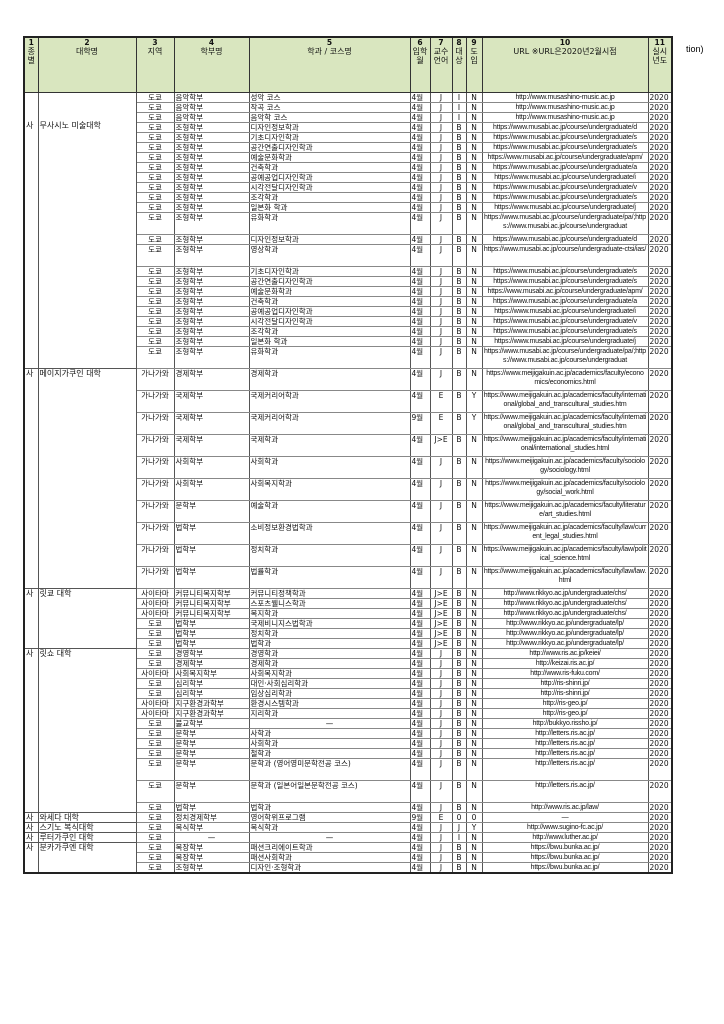 The height and width of the screenshot is (1024, 724). I want to click on url-cell: http://keizai.ris.ac.jp/, so click(565, 663).